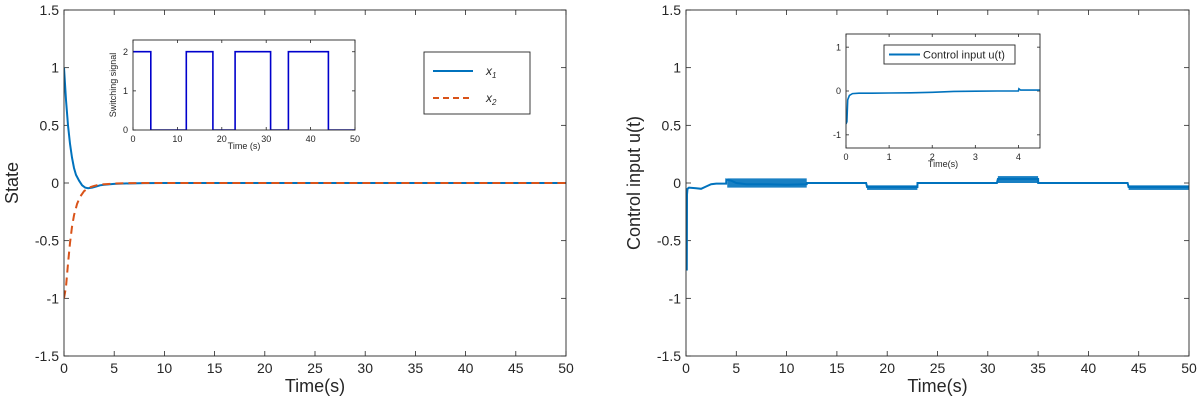 The image size is (1200, 418). What do you see at coordinates (265, 368) in the screenshot?
I see `state-x-tick-label: 20` at bounding box center [265, 368].